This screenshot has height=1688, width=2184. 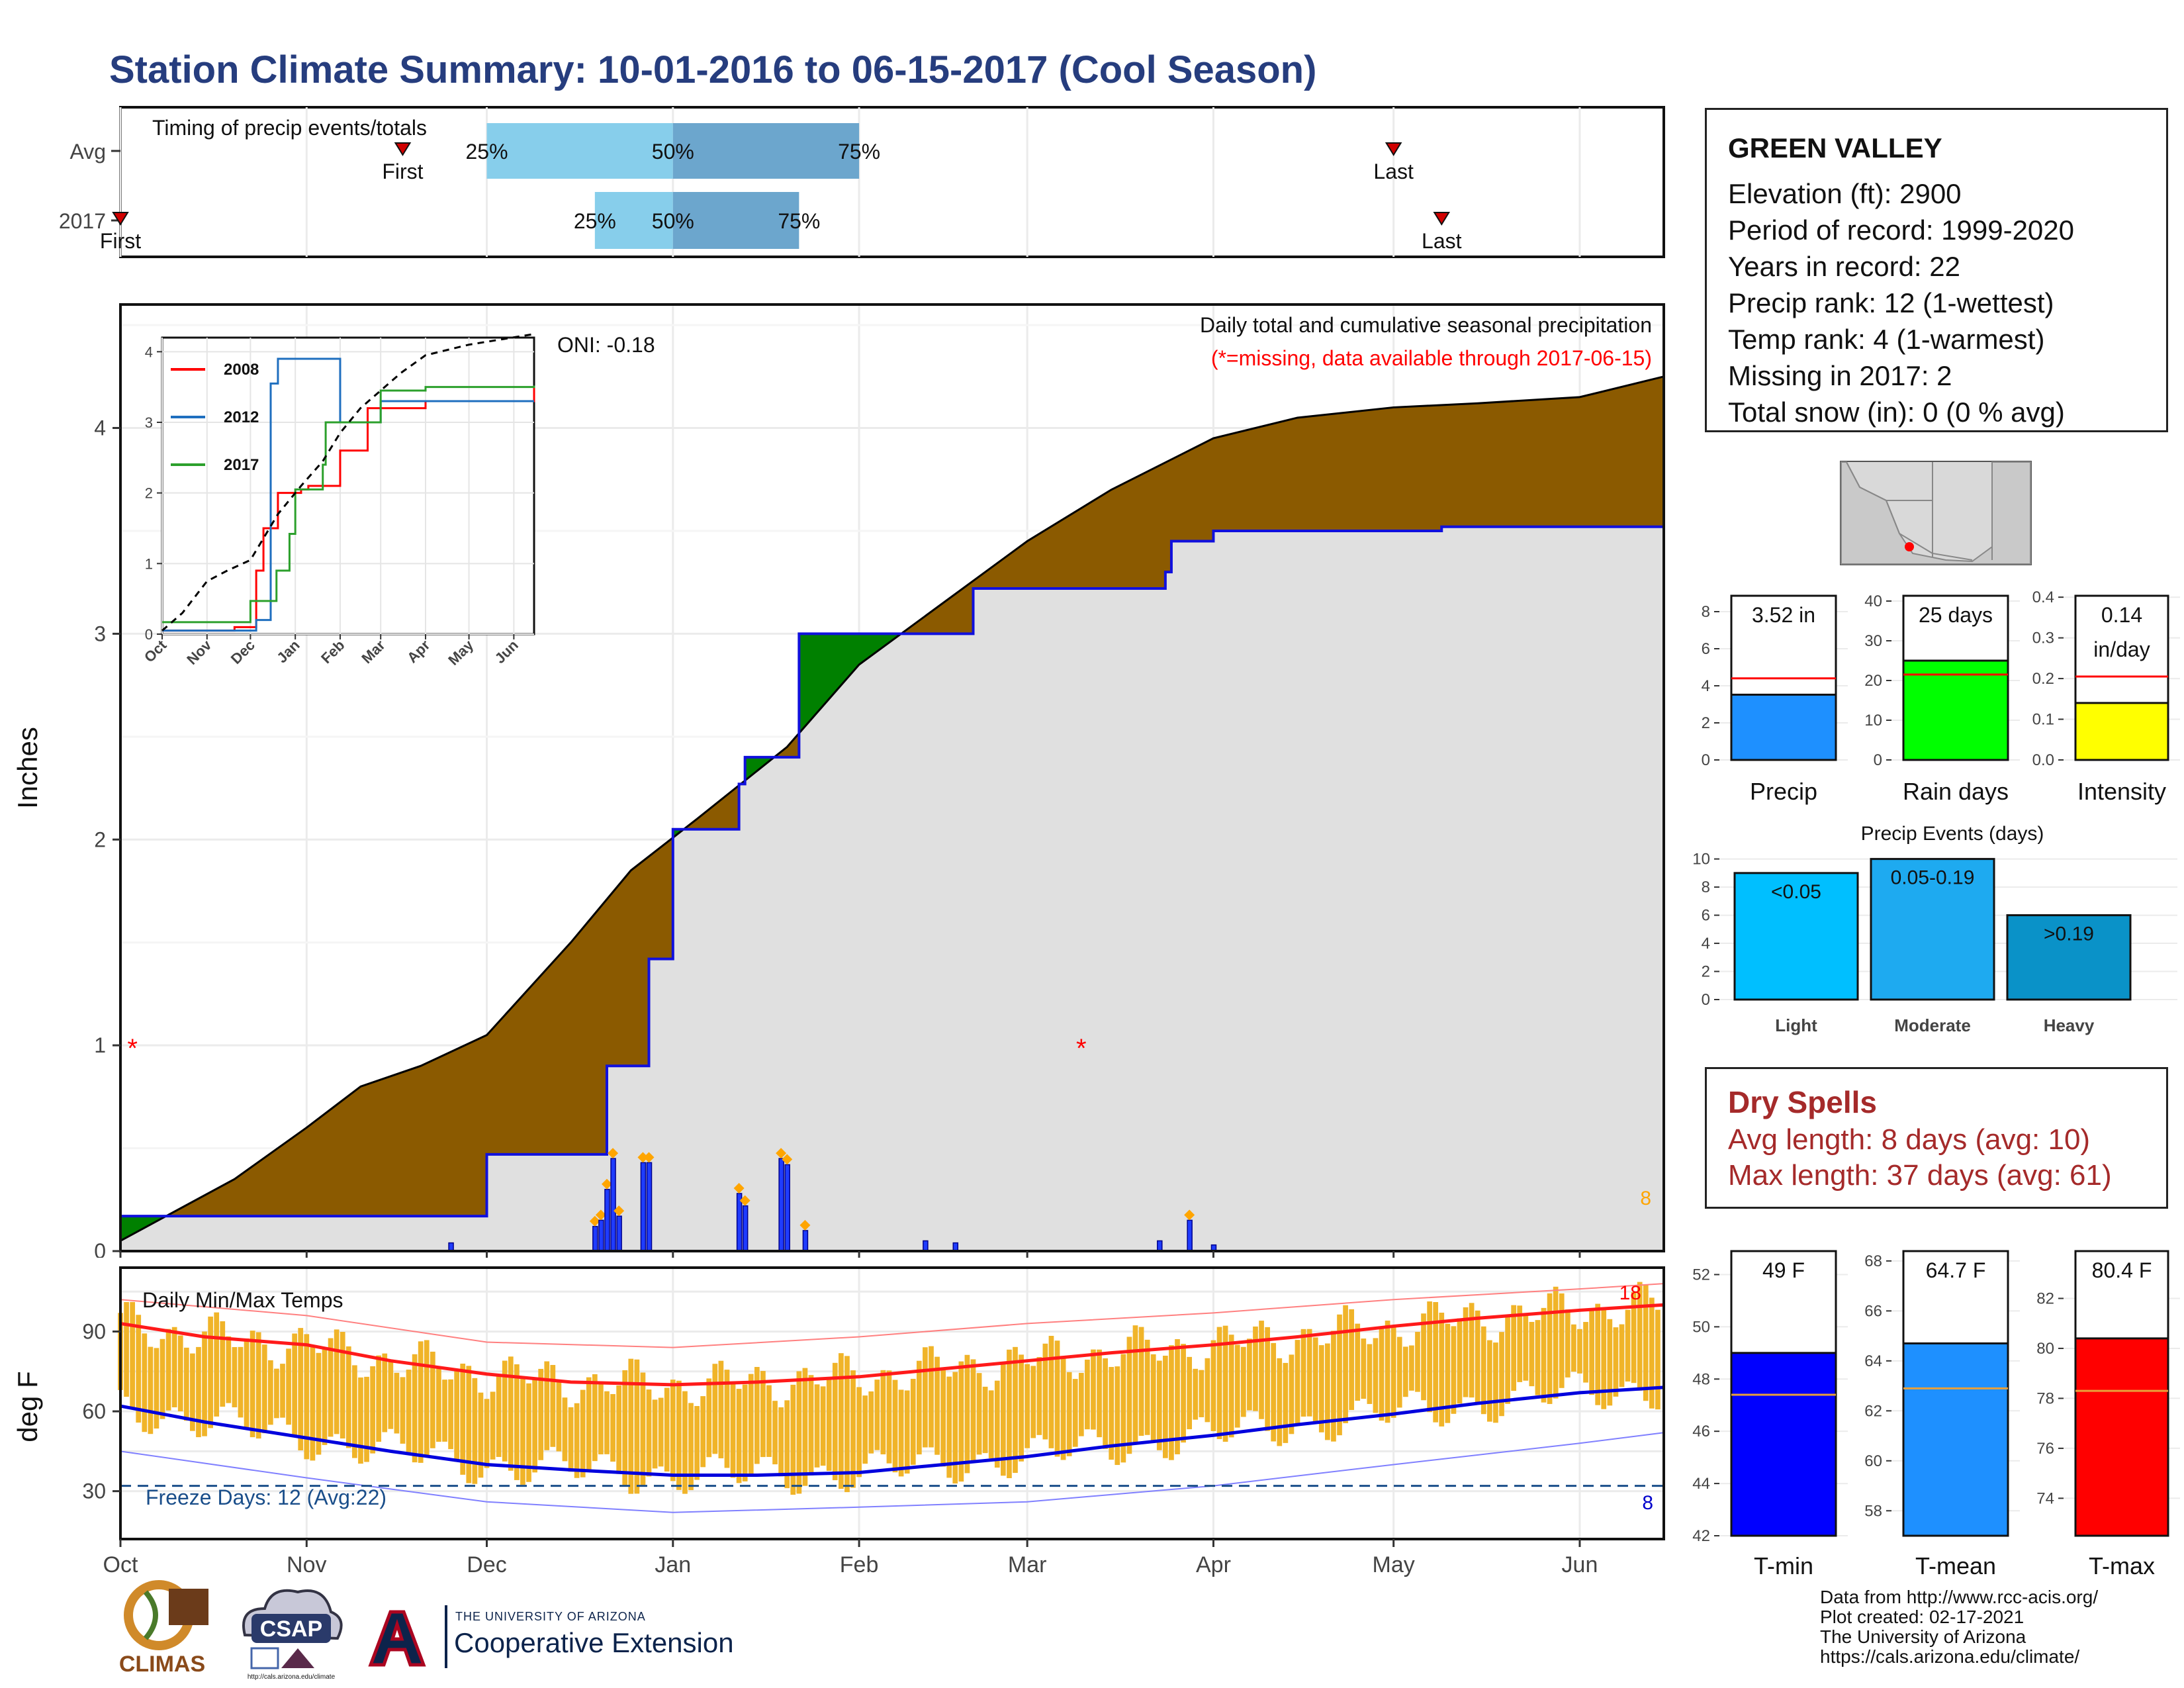 What do you see at coordinates (397, 1638) in the screenshot?
I see `ua-logo` at bounding box center [397, 1638].